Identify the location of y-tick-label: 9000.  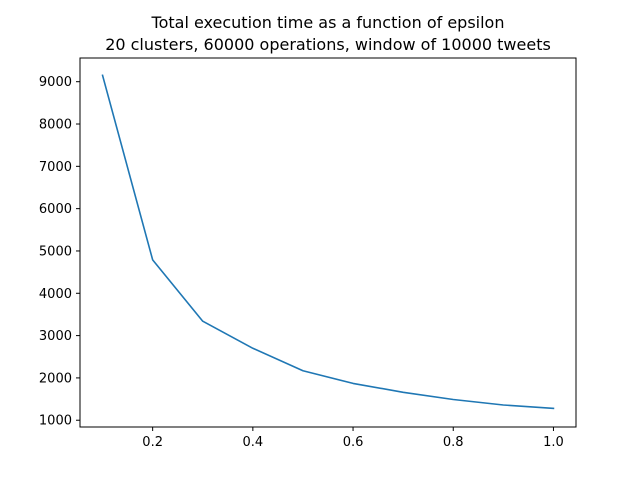
(55, 82).